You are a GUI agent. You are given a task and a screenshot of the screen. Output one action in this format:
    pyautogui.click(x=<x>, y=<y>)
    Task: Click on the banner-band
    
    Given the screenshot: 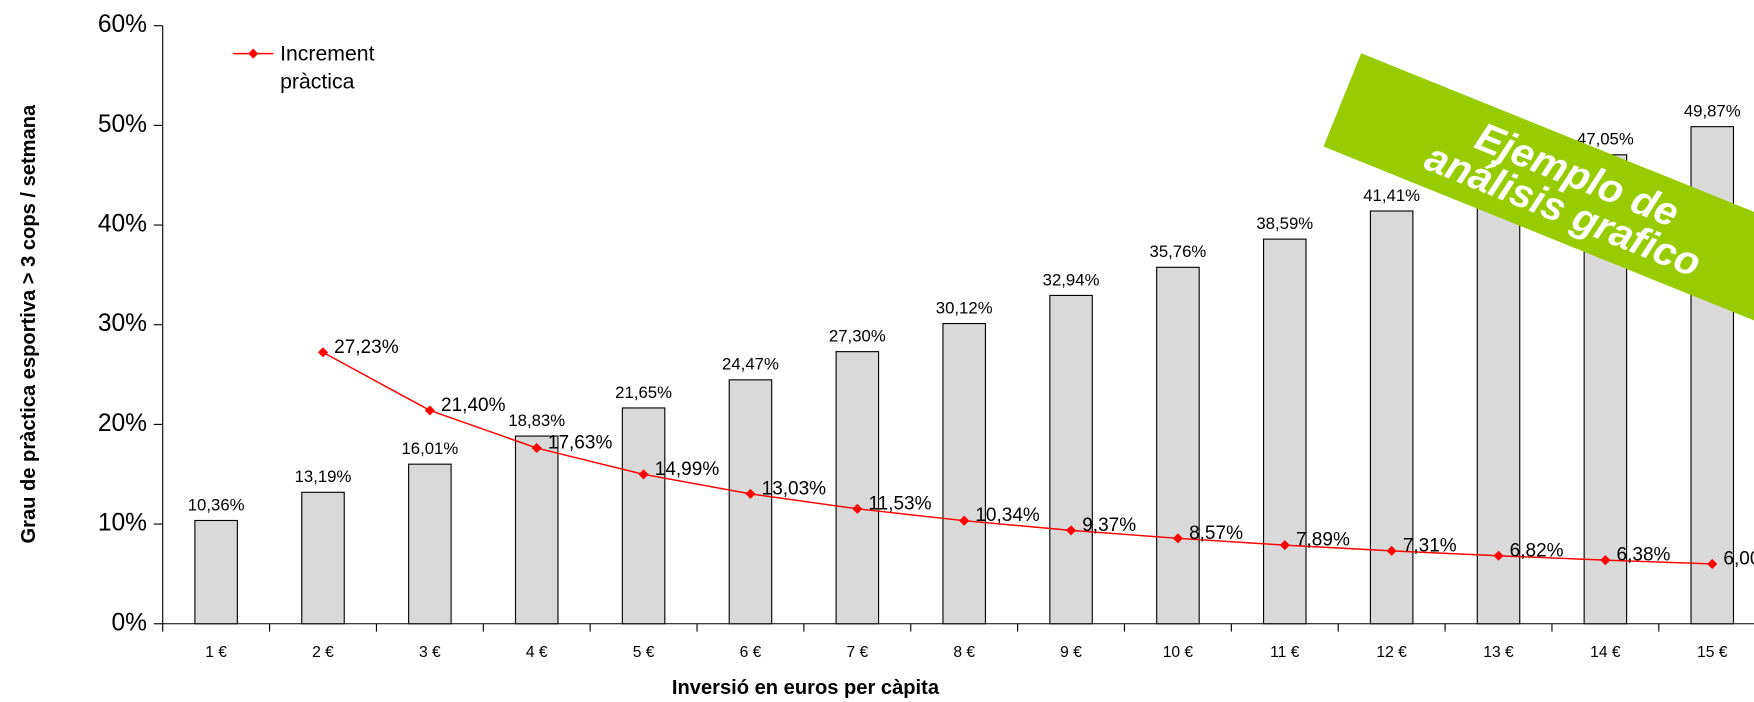 What is the action you would take?
    pyautogui.click(x=1538, y=188)
    